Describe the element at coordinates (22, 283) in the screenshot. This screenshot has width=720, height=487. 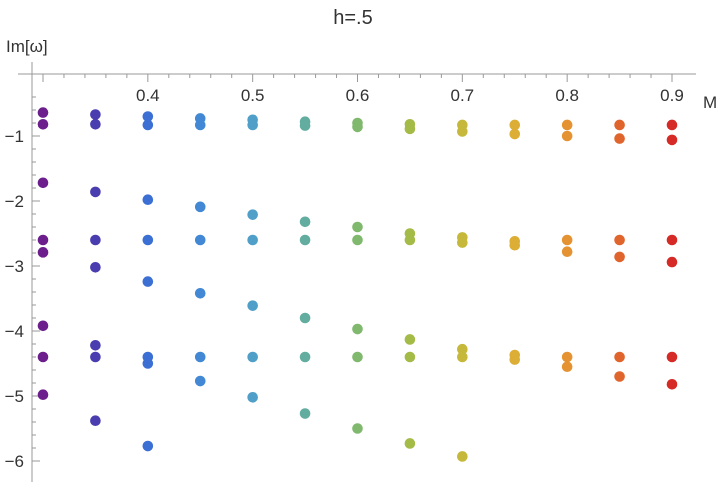
I see `y-ticks: −1 −2 −3 −4 −5 −6` at that location.